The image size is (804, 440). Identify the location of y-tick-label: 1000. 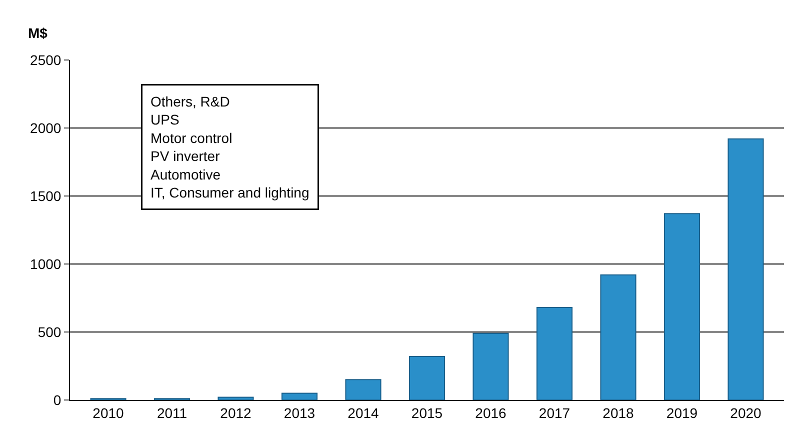
(46, 264).